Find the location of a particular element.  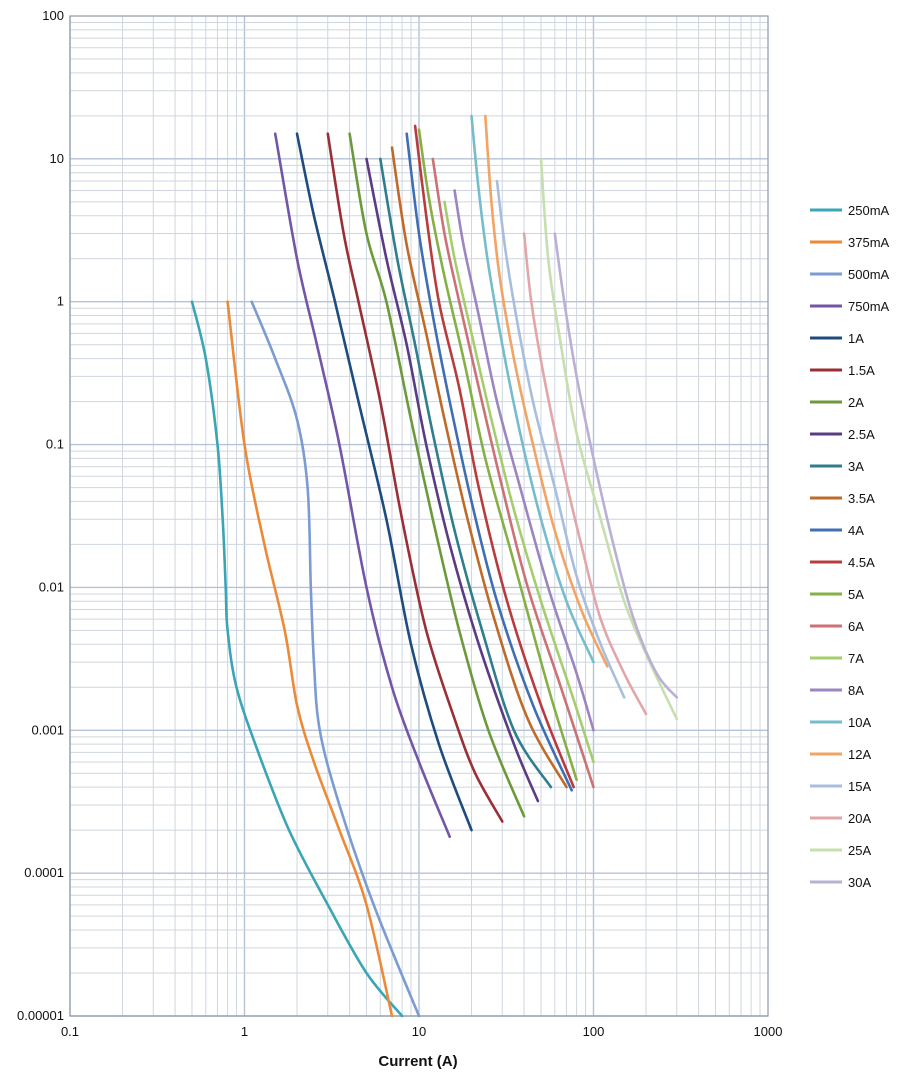

legend-item-10A: 10A is located at coordinates (840, 722).